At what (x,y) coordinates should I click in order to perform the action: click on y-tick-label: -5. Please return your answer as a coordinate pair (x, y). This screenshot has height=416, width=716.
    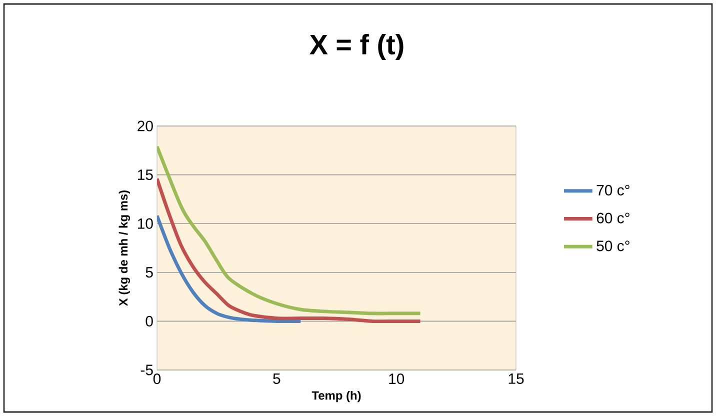
    Looking at the image, I should click on (146, 370).